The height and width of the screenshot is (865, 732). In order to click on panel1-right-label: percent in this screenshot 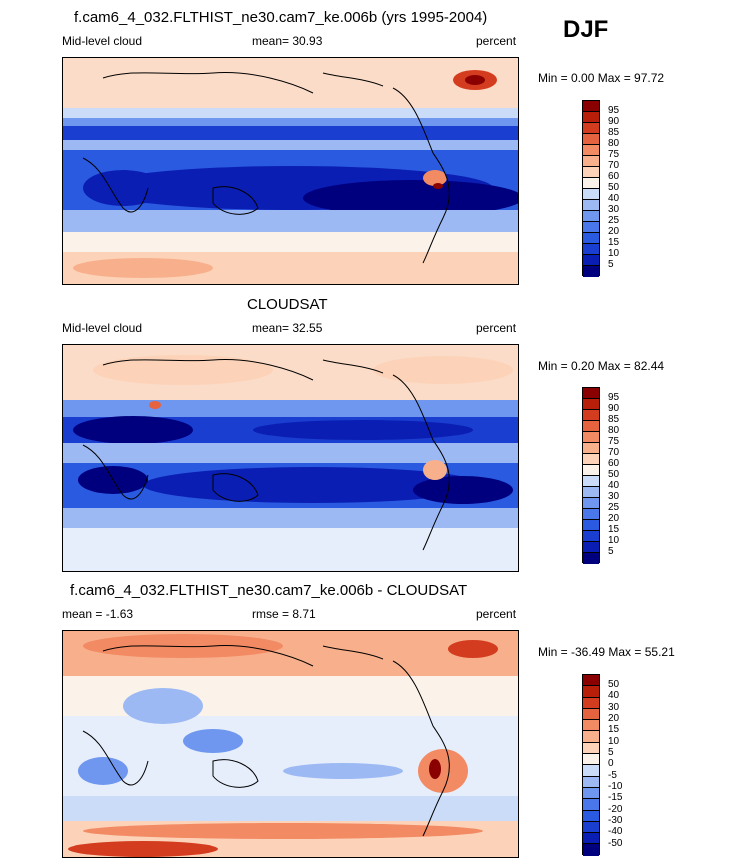, I will do `click(496, 41)`.